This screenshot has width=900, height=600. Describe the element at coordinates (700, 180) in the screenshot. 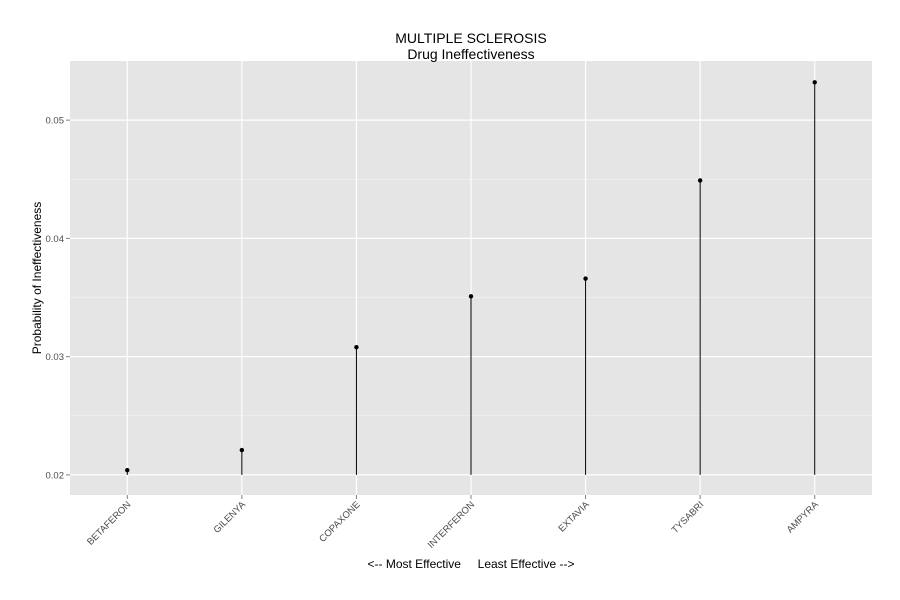

I see `point-tysabri` at that location.